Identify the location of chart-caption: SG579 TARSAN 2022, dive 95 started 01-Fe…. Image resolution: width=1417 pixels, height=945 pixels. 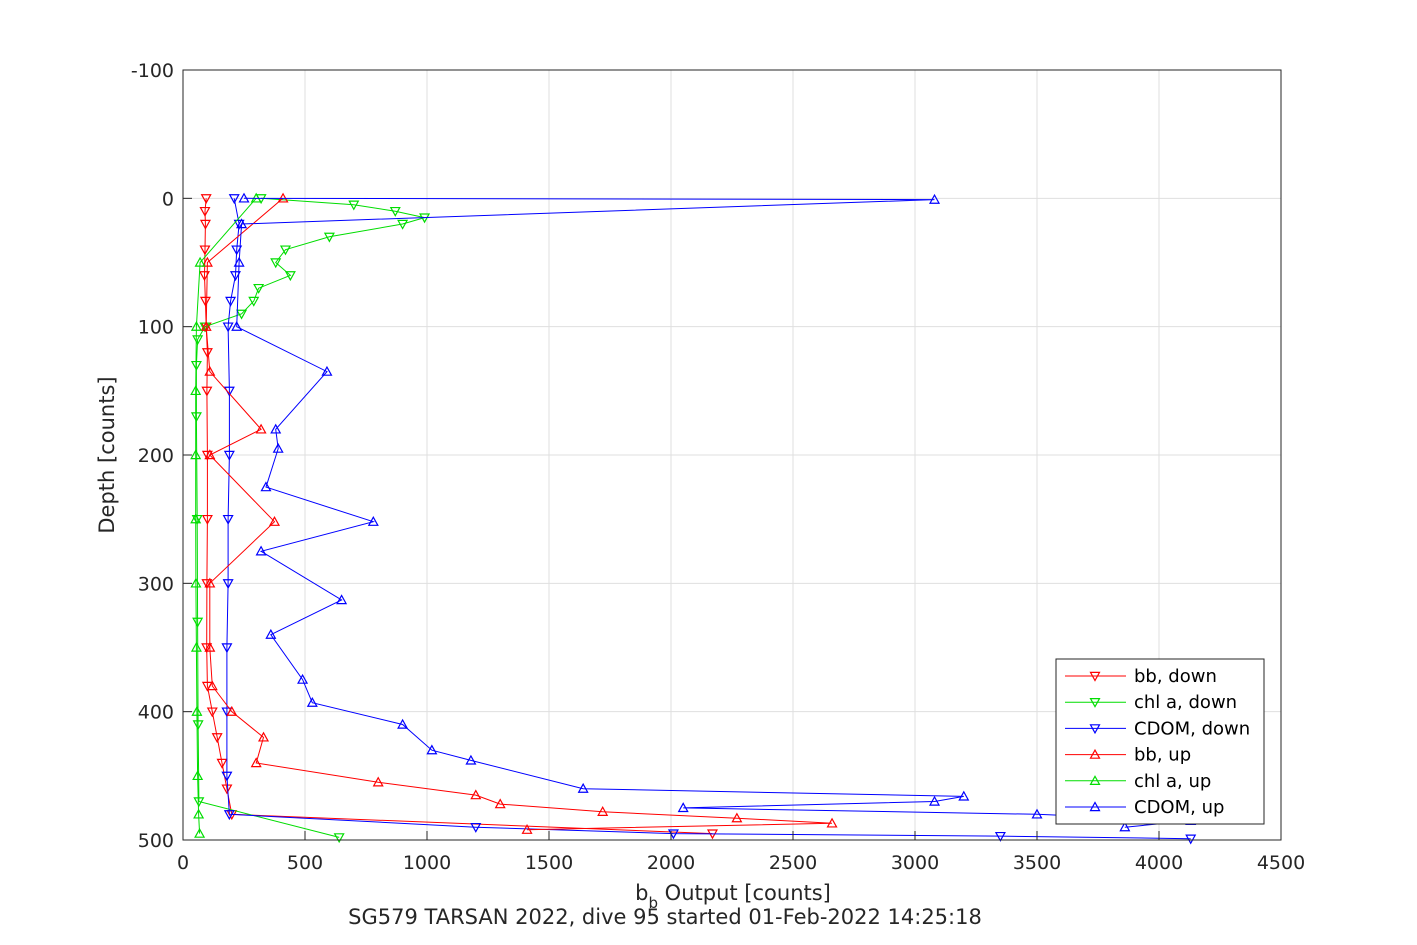
(665, 917).